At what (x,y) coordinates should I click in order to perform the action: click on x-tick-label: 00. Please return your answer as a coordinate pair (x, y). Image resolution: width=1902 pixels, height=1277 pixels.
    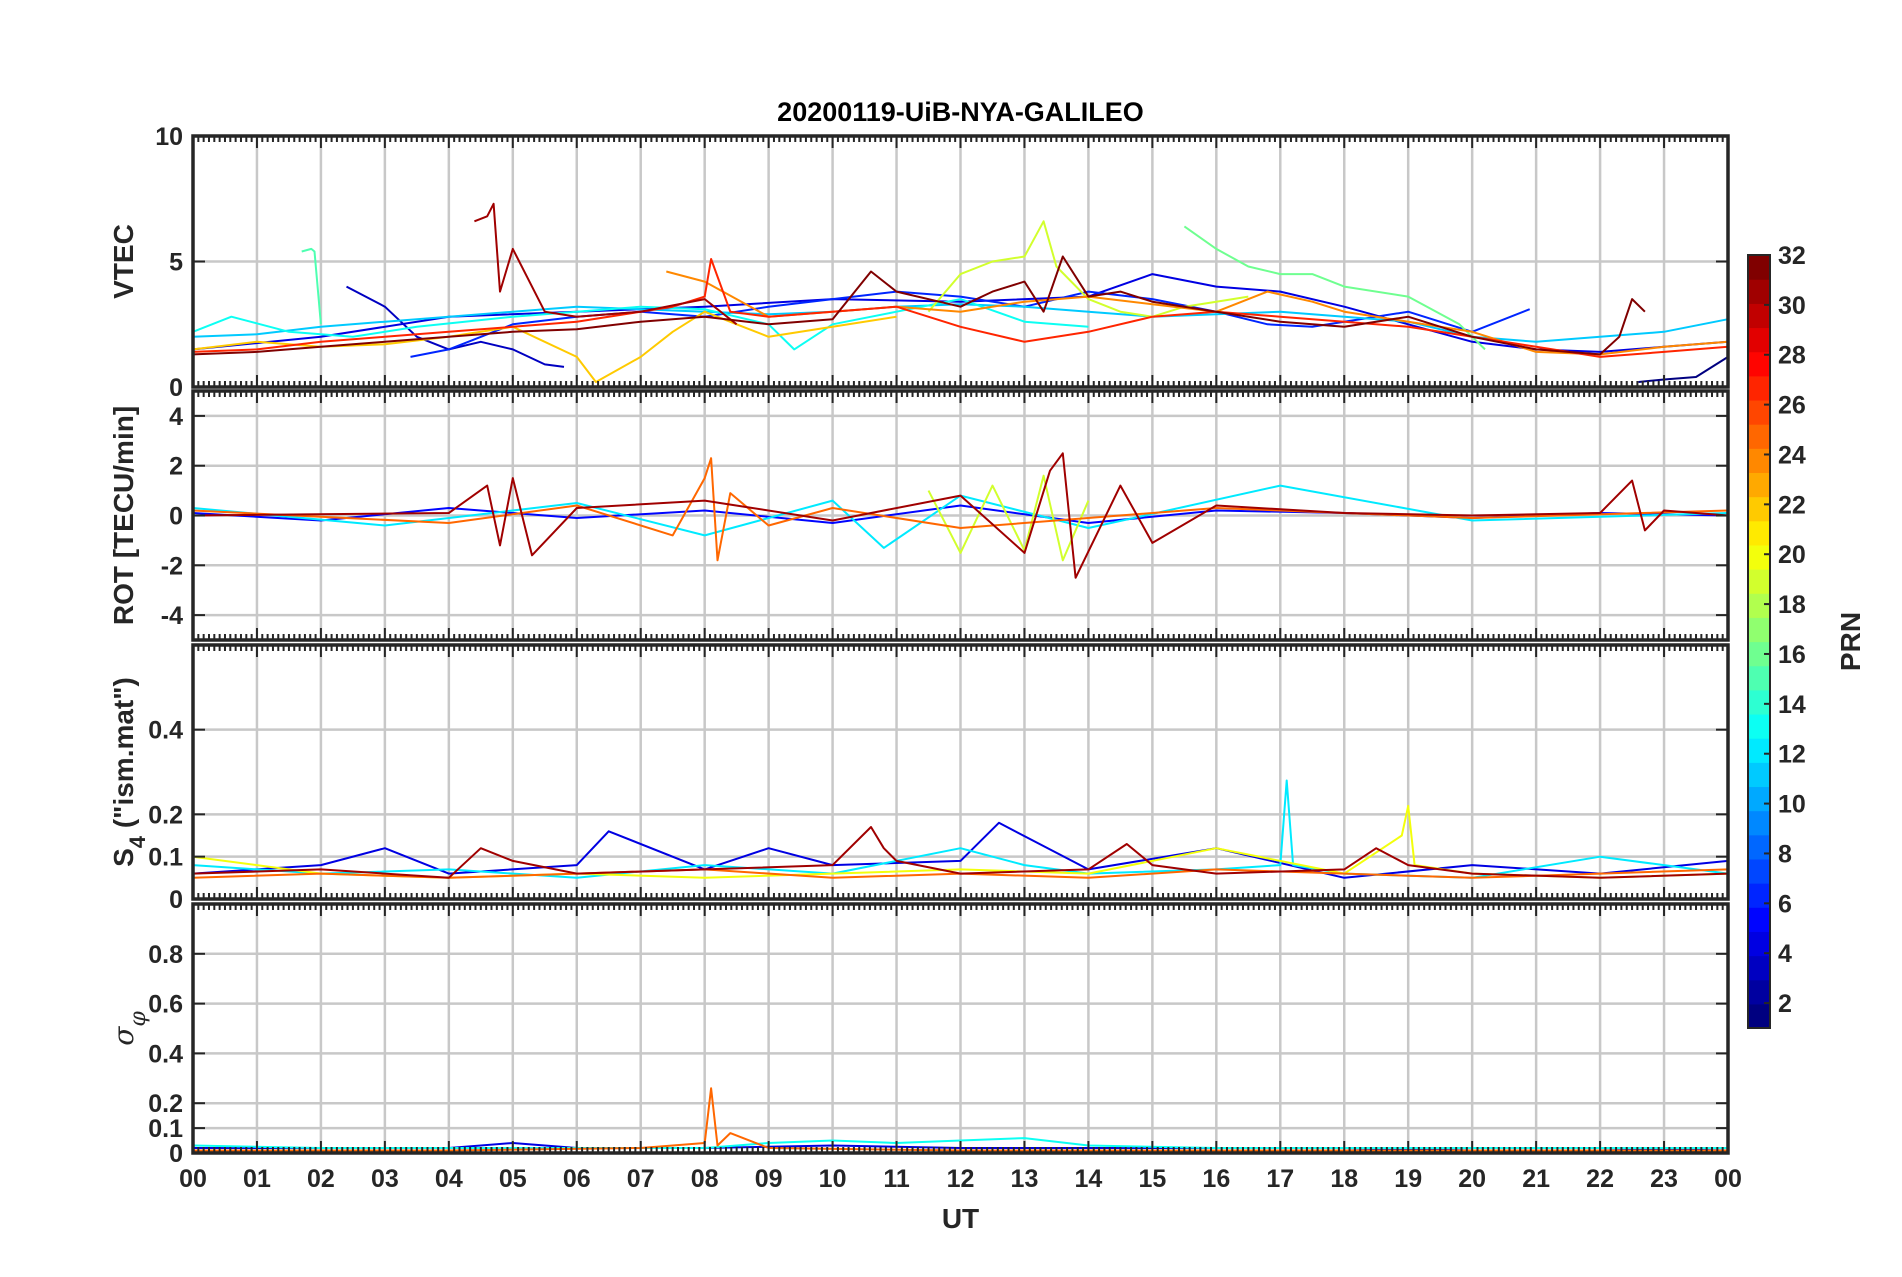
    Looking at the image, I should click on (1728, 1179).